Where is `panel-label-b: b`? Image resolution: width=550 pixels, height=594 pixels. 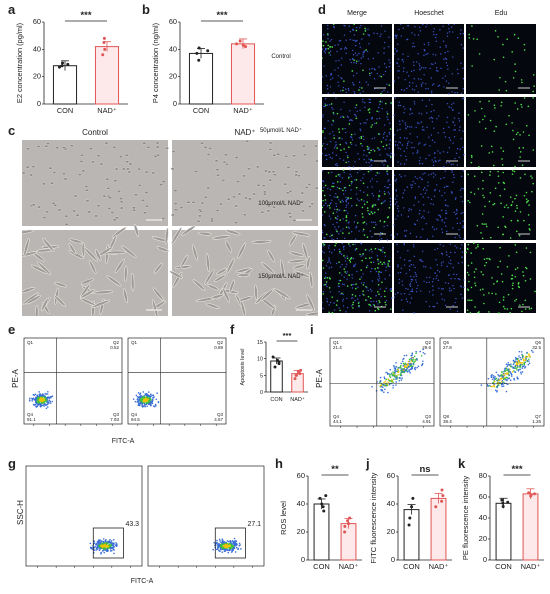 panel-label-b: b is located at coordinates (146, 9).